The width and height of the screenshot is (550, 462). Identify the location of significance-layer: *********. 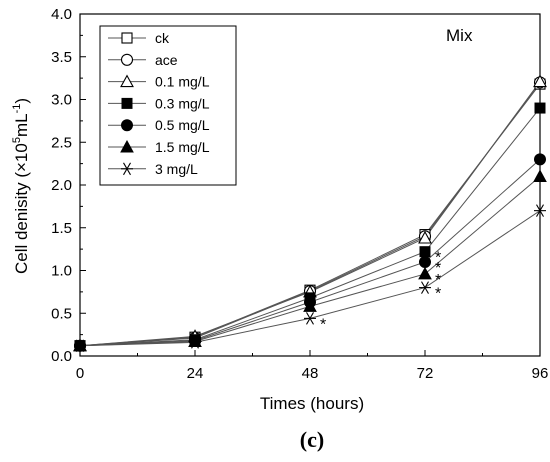
(380, 292).